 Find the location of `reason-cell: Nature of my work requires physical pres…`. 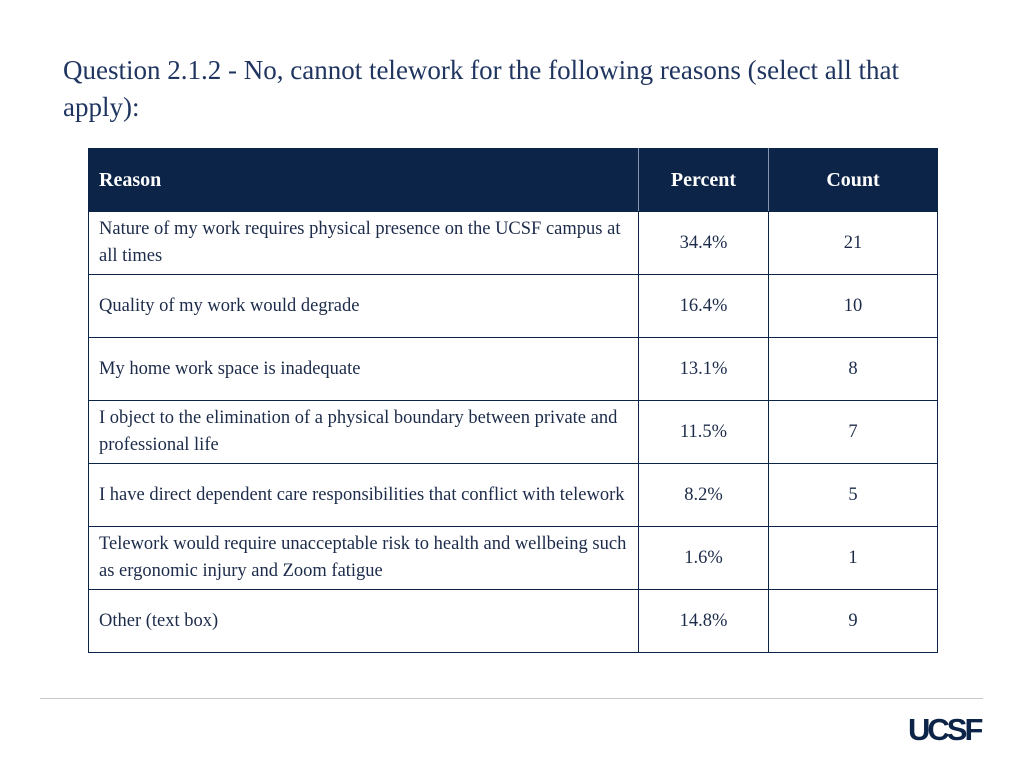

reason-cell: Nature of my work requires physical pres… is located at coordinates (363, 243).